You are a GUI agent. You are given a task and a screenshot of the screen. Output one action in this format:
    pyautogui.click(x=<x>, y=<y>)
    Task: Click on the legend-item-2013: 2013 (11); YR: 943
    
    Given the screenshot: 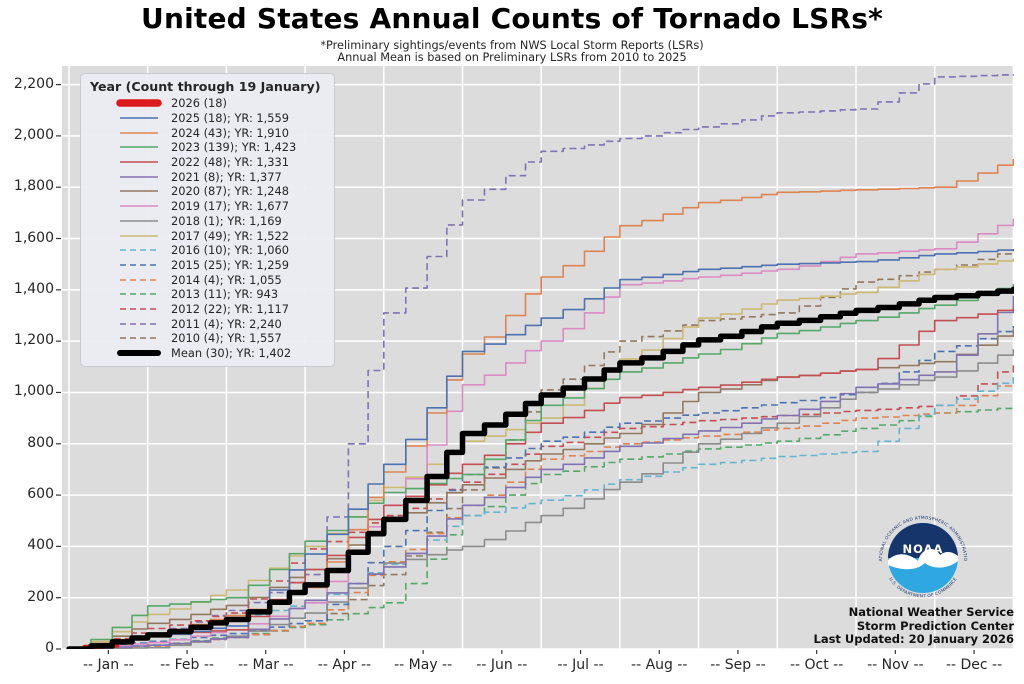 What is the action you would take?
    pyautogui.click(x=218, y=294)
    